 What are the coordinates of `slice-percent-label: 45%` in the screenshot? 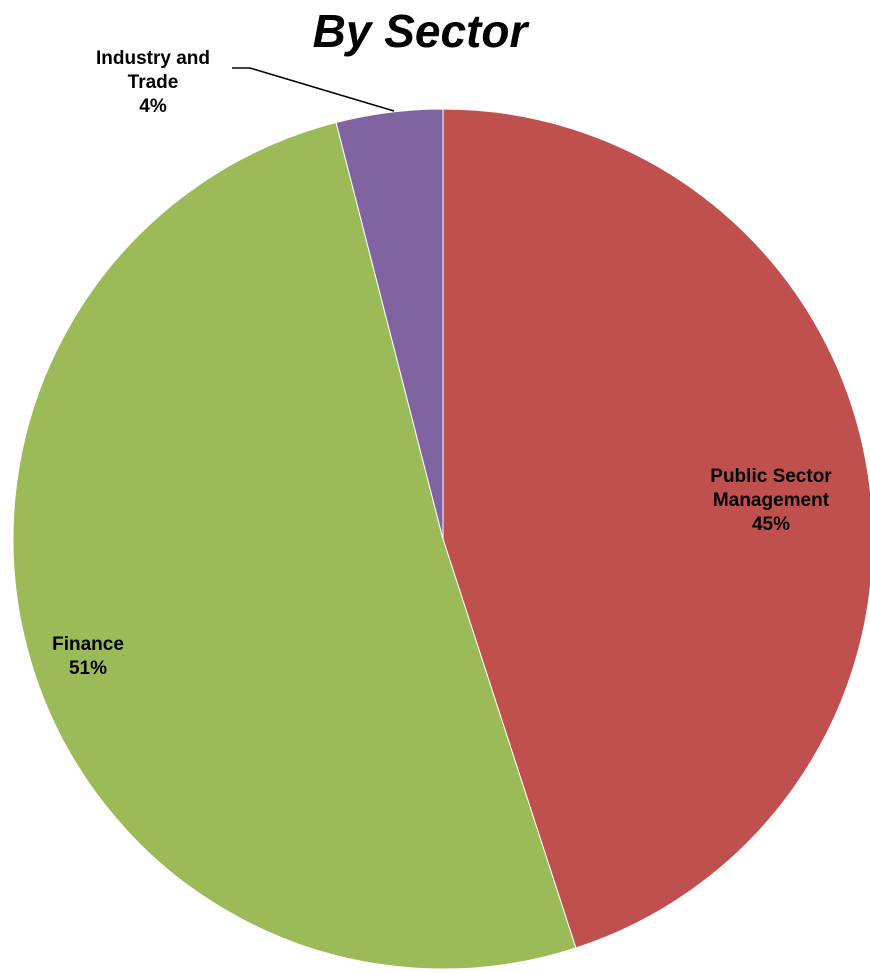 It's located at (771, 524).